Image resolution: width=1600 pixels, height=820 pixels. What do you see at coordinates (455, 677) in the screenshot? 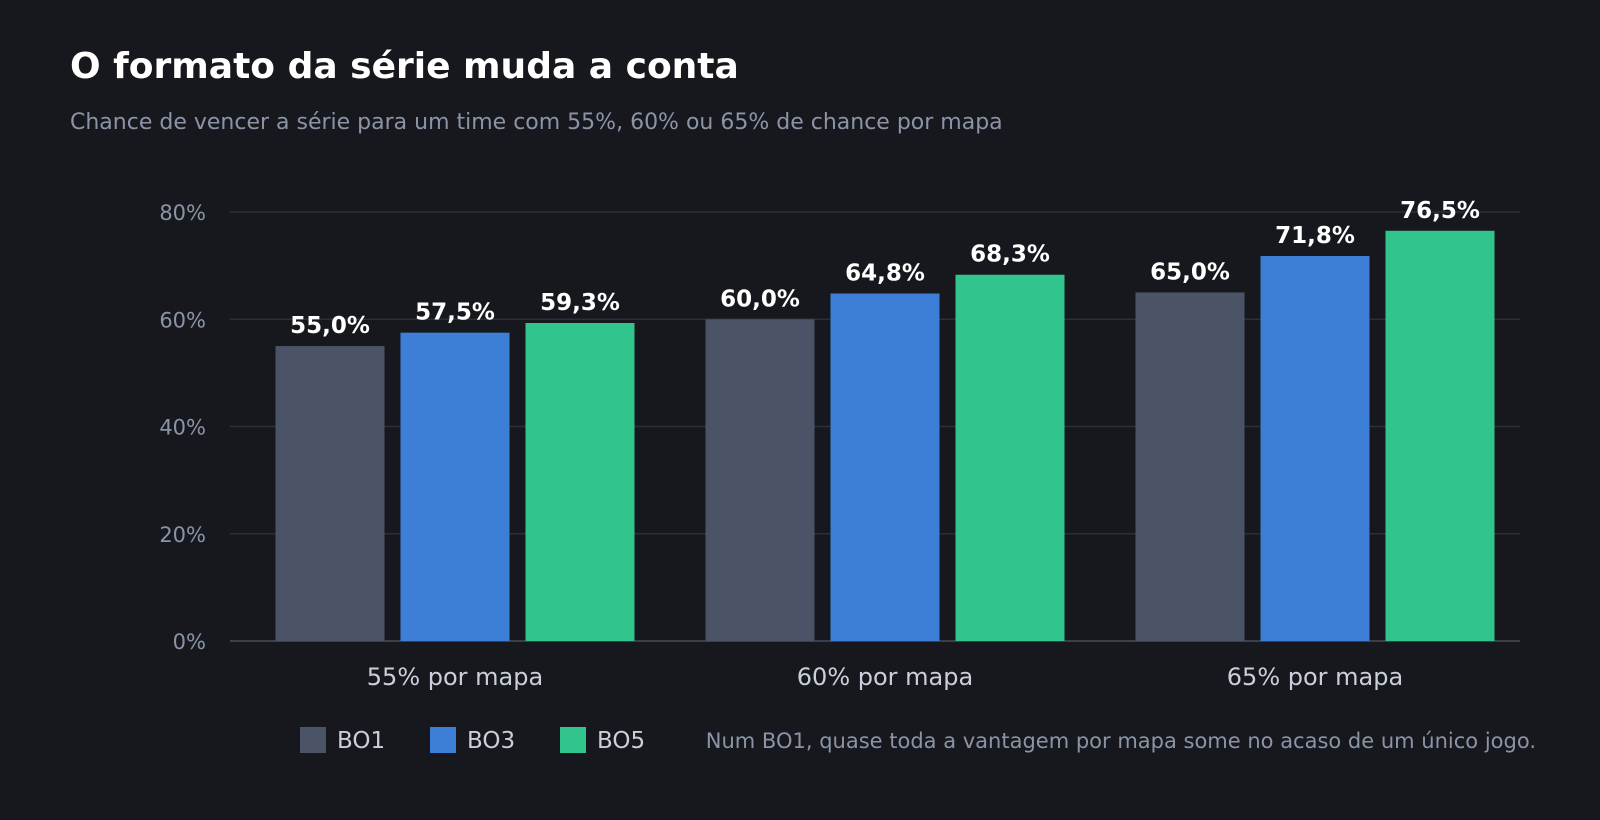
I see `x-category-label: 55% por mapa` at bounding box center [455, 677].